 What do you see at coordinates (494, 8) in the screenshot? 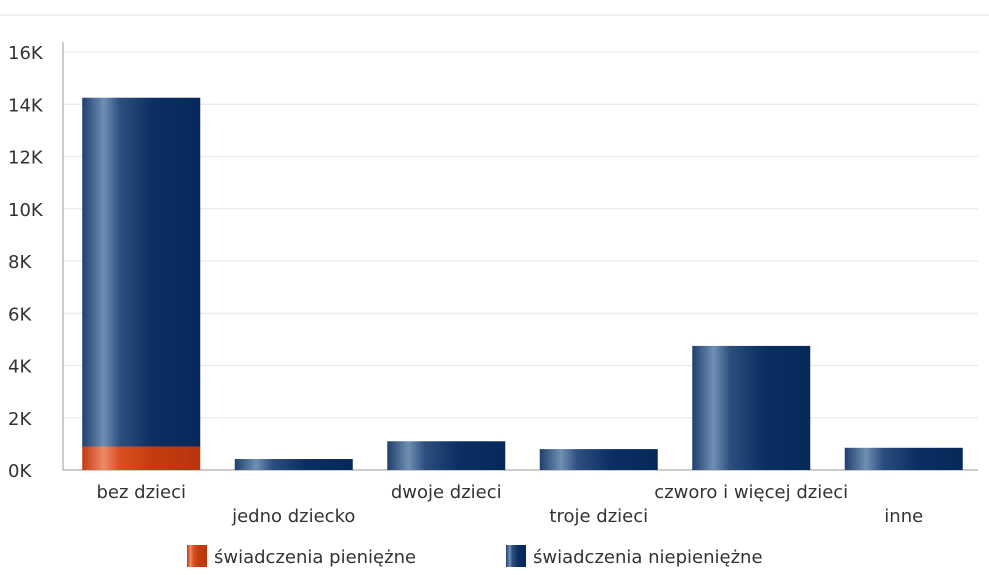
I see `top-band` at bounding box center [494, 8].